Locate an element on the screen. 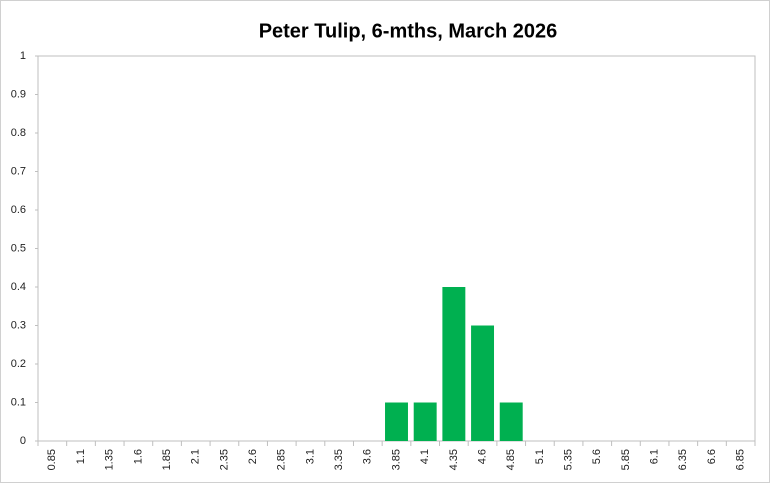 This screenshot has width=770, height=483. x-tick-label: 2.6 is located at coordinates (253, 456).